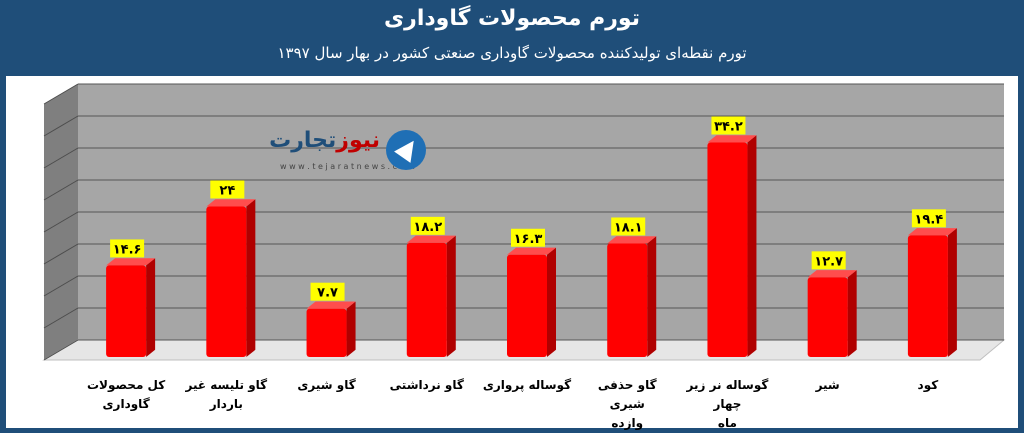 This screenshot has width=1024, height=433. I want to click on category-label-line: باردار, so click(226, 404).